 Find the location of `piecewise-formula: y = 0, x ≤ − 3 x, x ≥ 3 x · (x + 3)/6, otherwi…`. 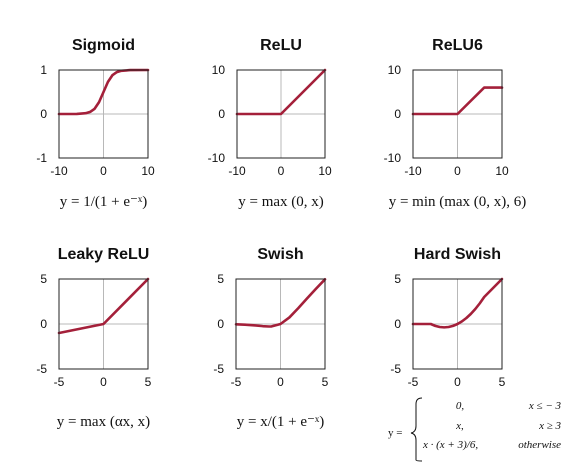

piecewise-formula: y = 0, x ≤ − 3 x, x ≥ 3 x · (x + 3)/6, otherwi… is located at coordinates (475, 429).